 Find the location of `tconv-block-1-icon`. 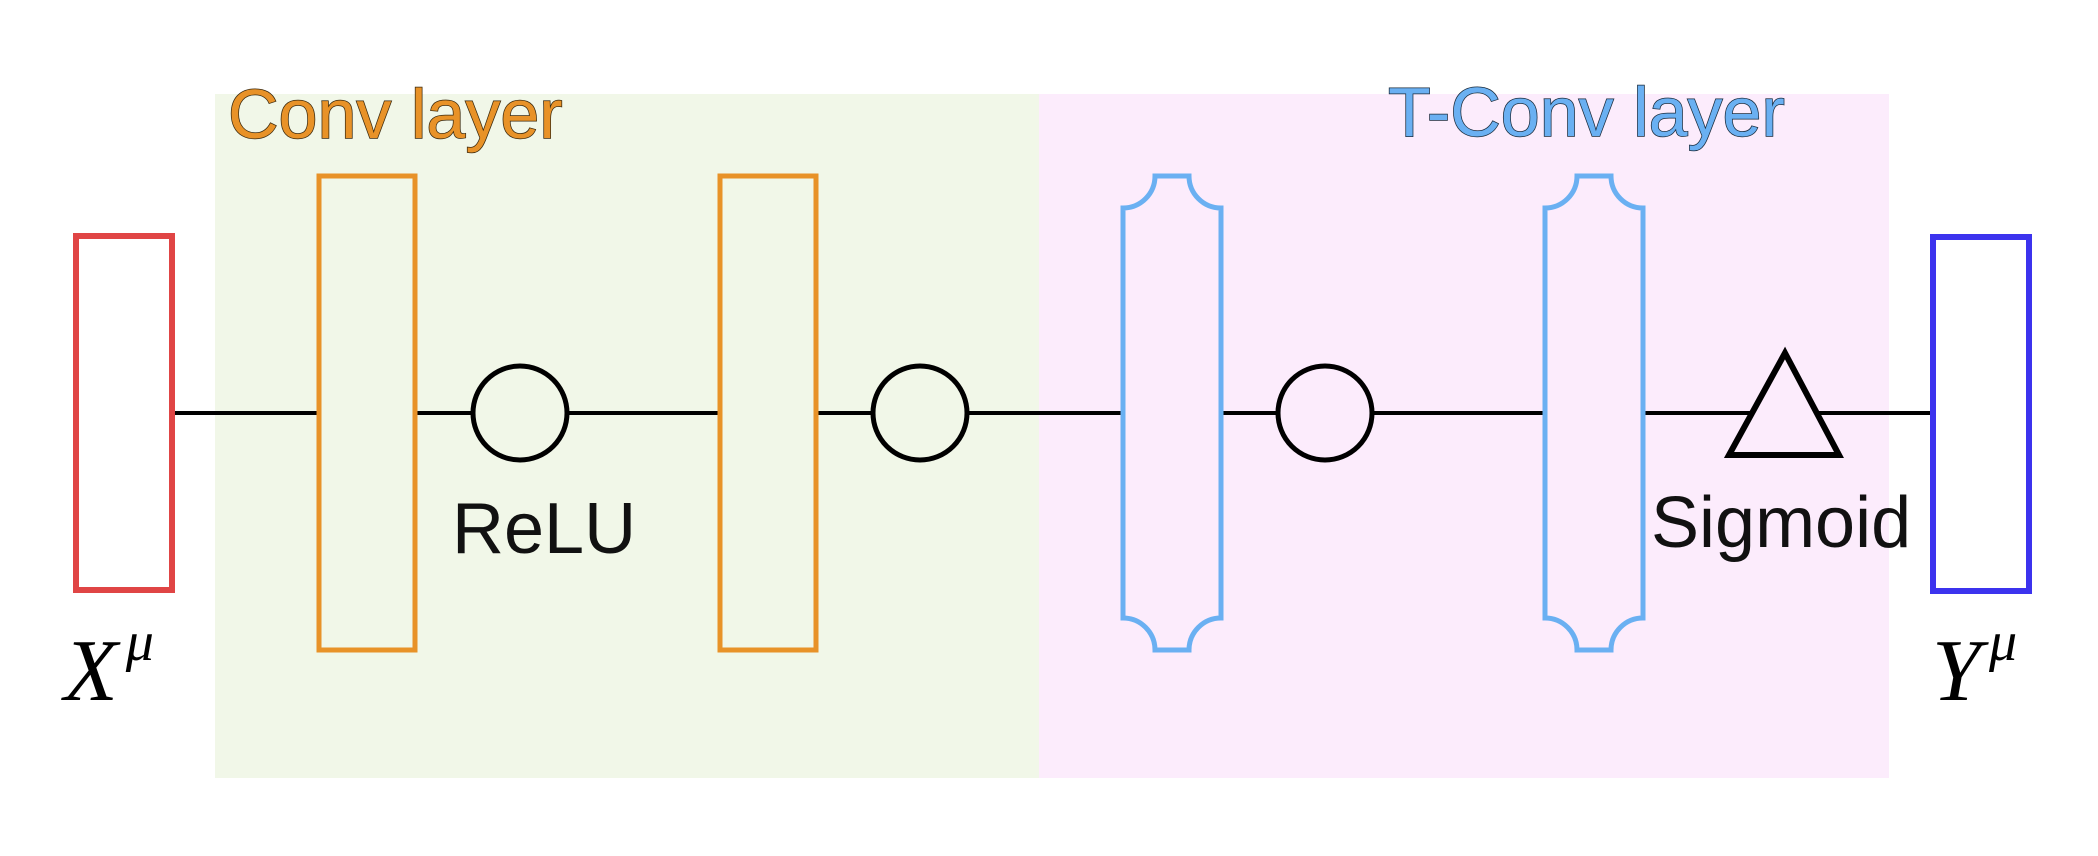

tconv-block-1-icon is located at coordinates (1172, 413).